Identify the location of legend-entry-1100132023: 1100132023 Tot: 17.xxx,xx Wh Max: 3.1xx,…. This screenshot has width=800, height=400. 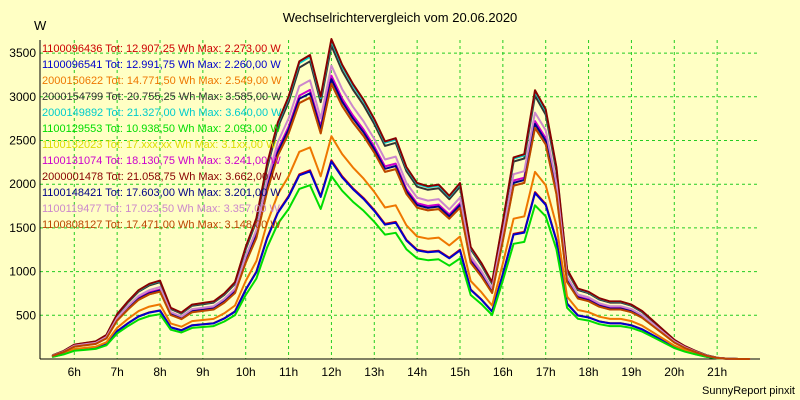
(159, 145).